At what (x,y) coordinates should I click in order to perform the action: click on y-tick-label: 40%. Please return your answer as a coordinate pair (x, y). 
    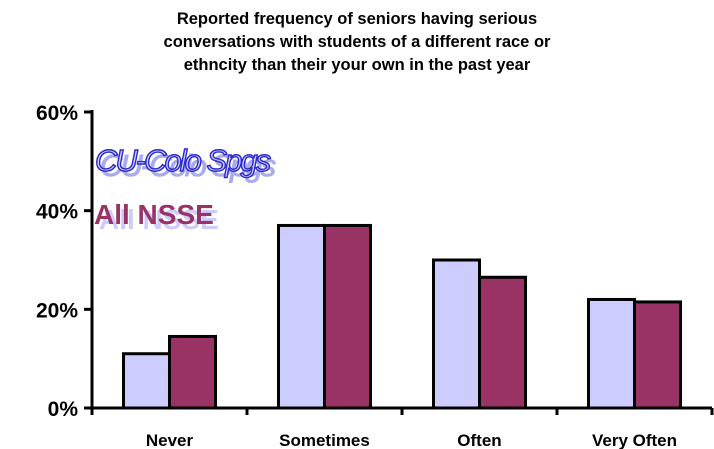
    Looking at the image, I should click on (57, 212).